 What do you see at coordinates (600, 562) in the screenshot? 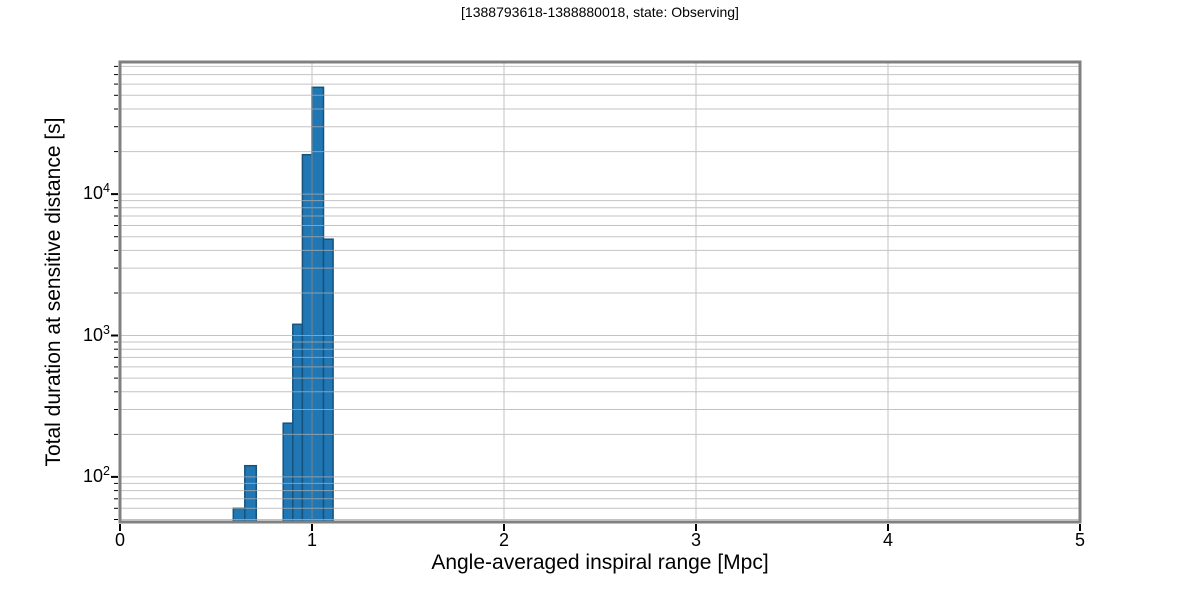
I see `x-axis-label: Angle-averaged inspiral range [Mpc]` at bounding box center [600, 562].